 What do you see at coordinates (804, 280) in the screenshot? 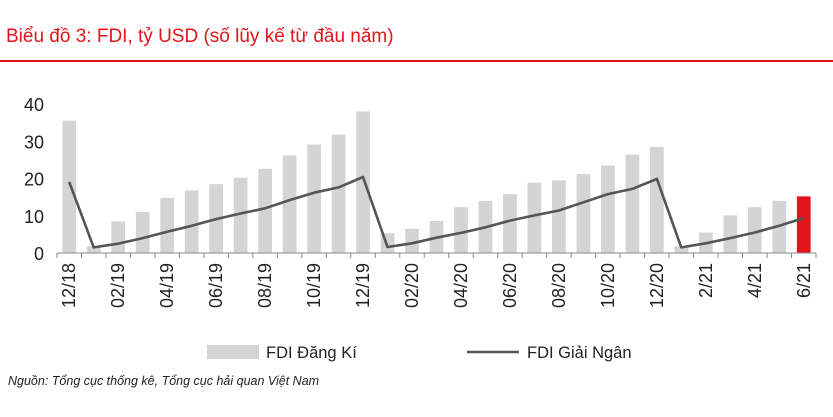
I see `x-tick-label: 6/21` at bounding box center [804, 280].